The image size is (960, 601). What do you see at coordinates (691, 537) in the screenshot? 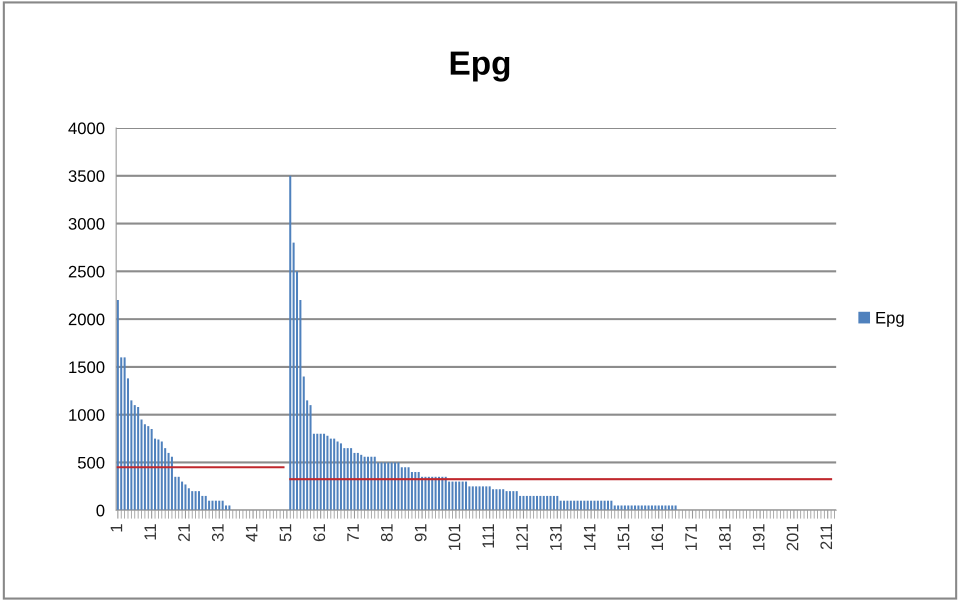
I see `x-tick-label: 171` at bounding box center [691, 537].